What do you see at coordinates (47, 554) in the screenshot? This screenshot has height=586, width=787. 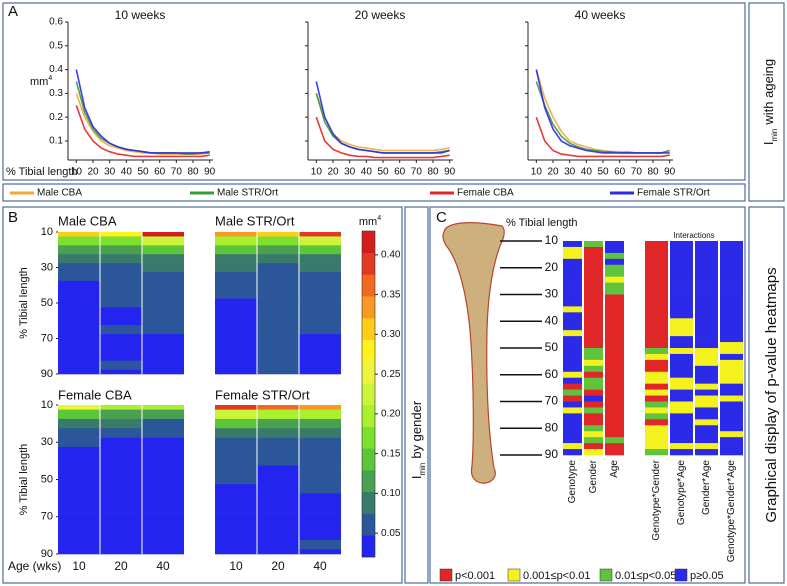 I see `y-tick-label: 90` at bounding box center [47, 554].